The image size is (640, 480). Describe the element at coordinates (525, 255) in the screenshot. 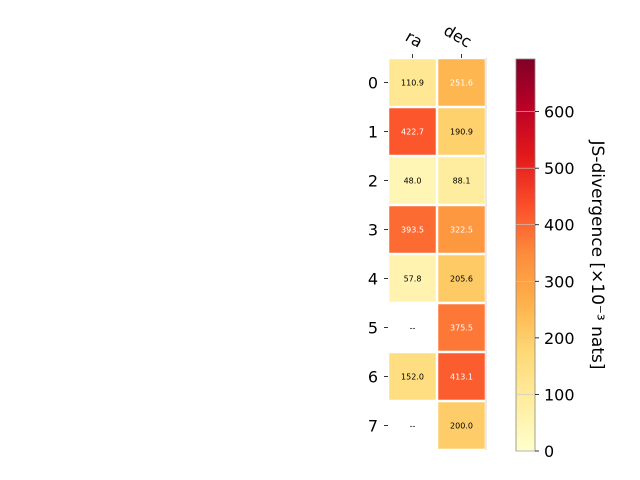

I see `colorbar-gradient` at that location.